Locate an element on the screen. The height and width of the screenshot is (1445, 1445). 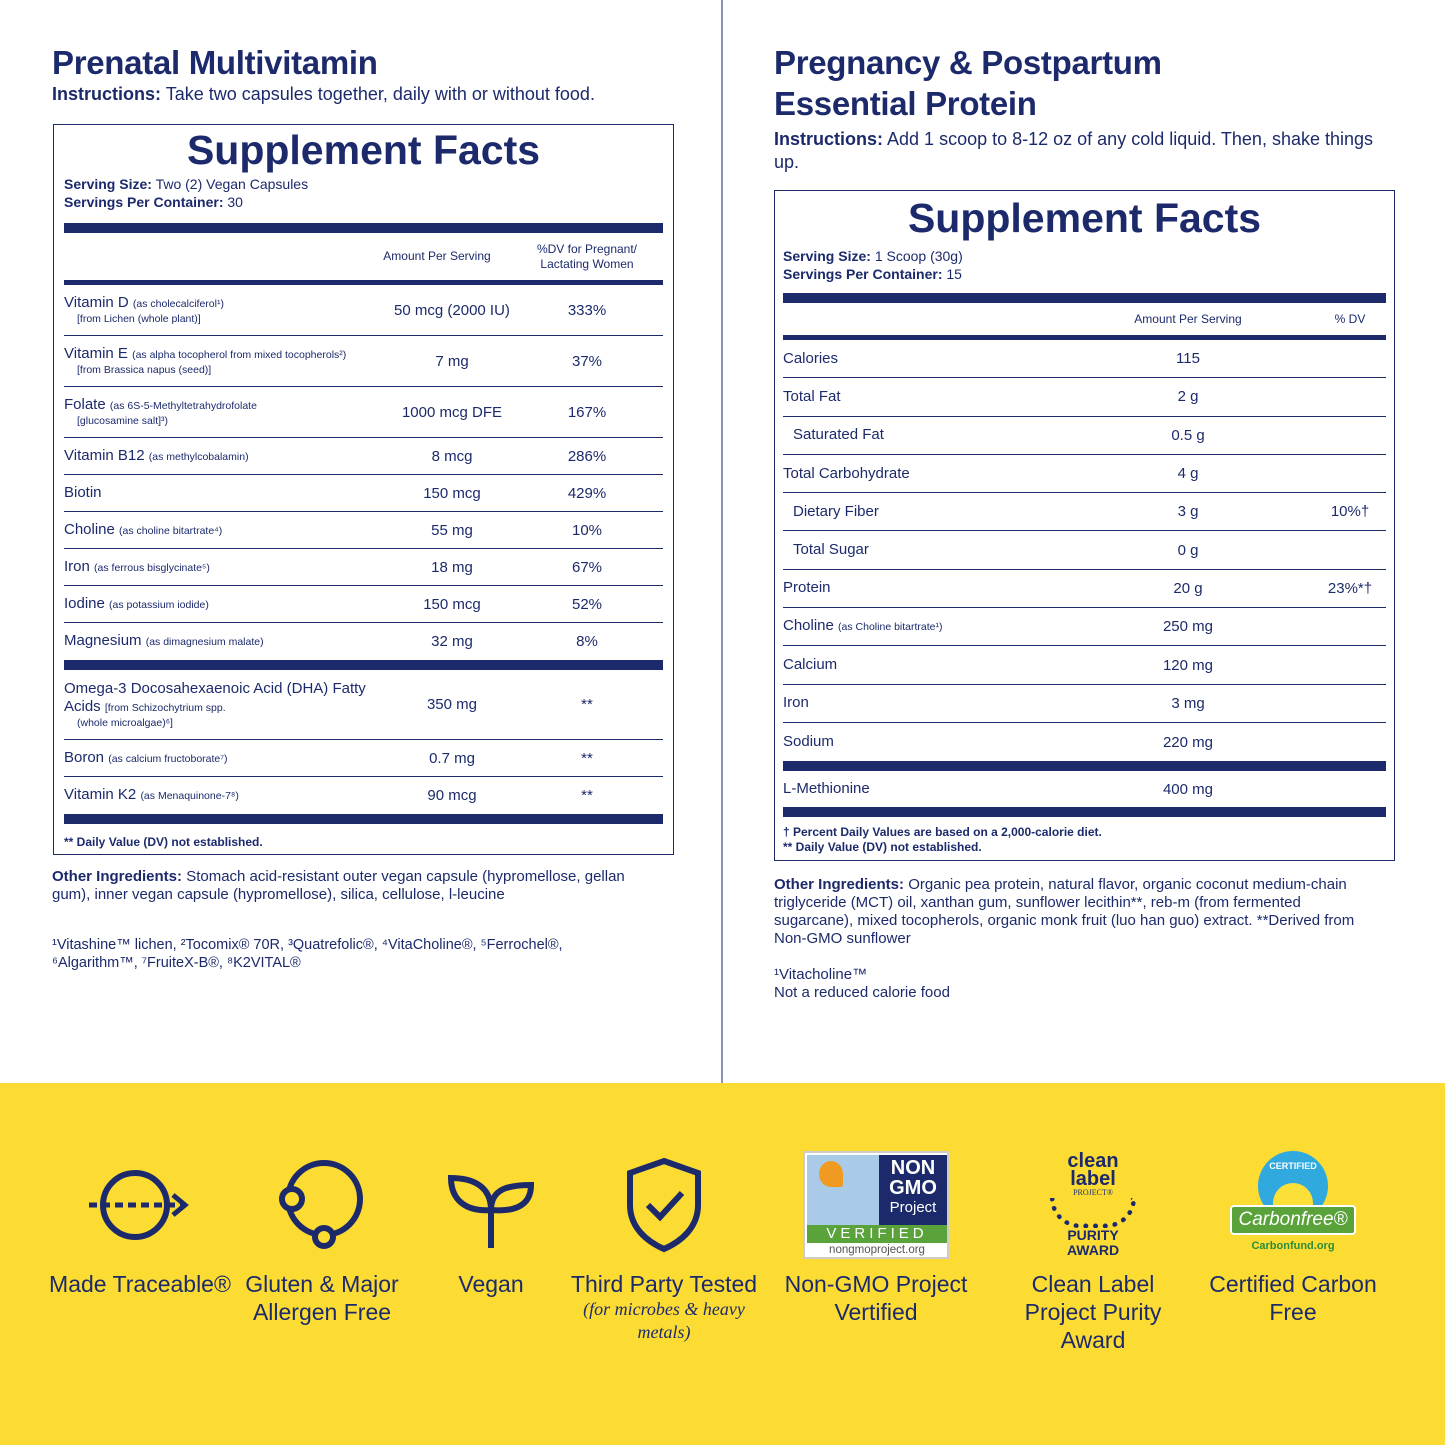
nutrient-name: Total Carbohydrate is located at coordinates (846, 473).